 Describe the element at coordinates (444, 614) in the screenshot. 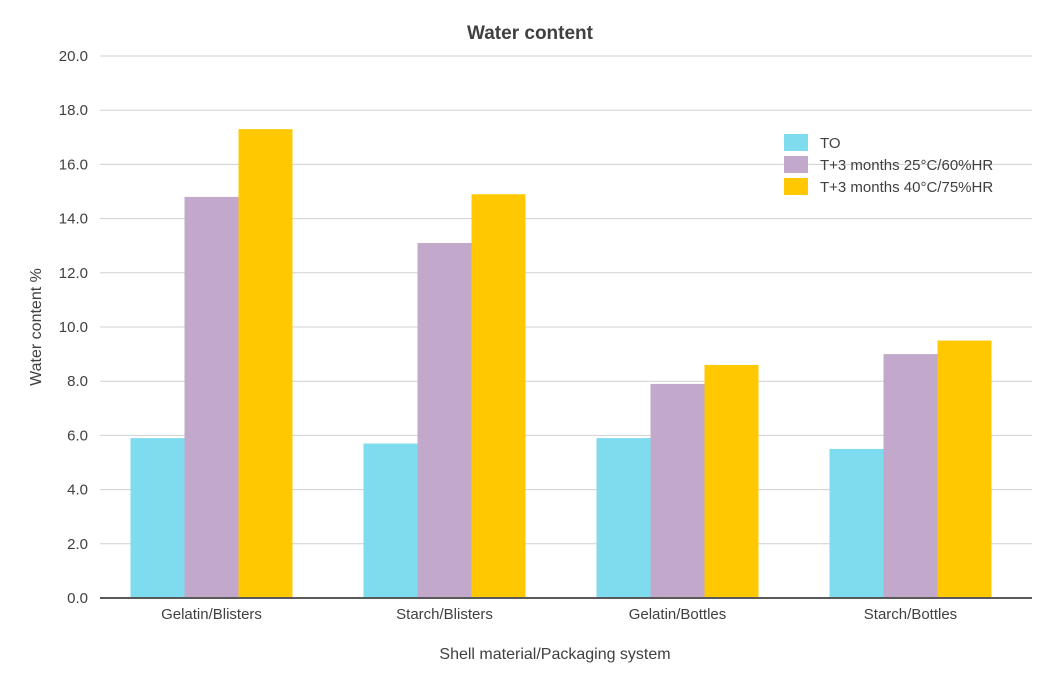

I see `x-tick-label: Starch/Blisters` at that location.